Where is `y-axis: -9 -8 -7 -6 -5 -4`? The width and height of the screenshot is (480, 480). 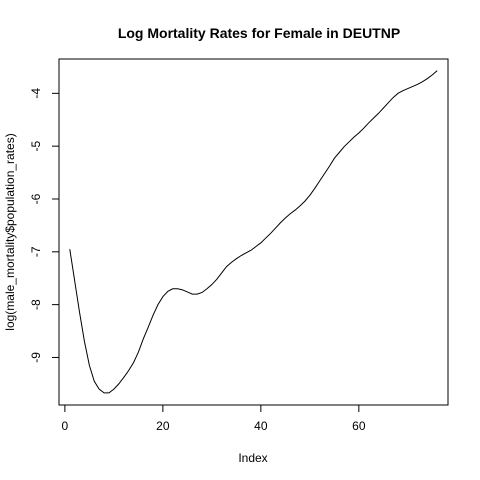 y-axis: -9 -8 -7 -6 -5 -4 is located at coordinates (44, 225).